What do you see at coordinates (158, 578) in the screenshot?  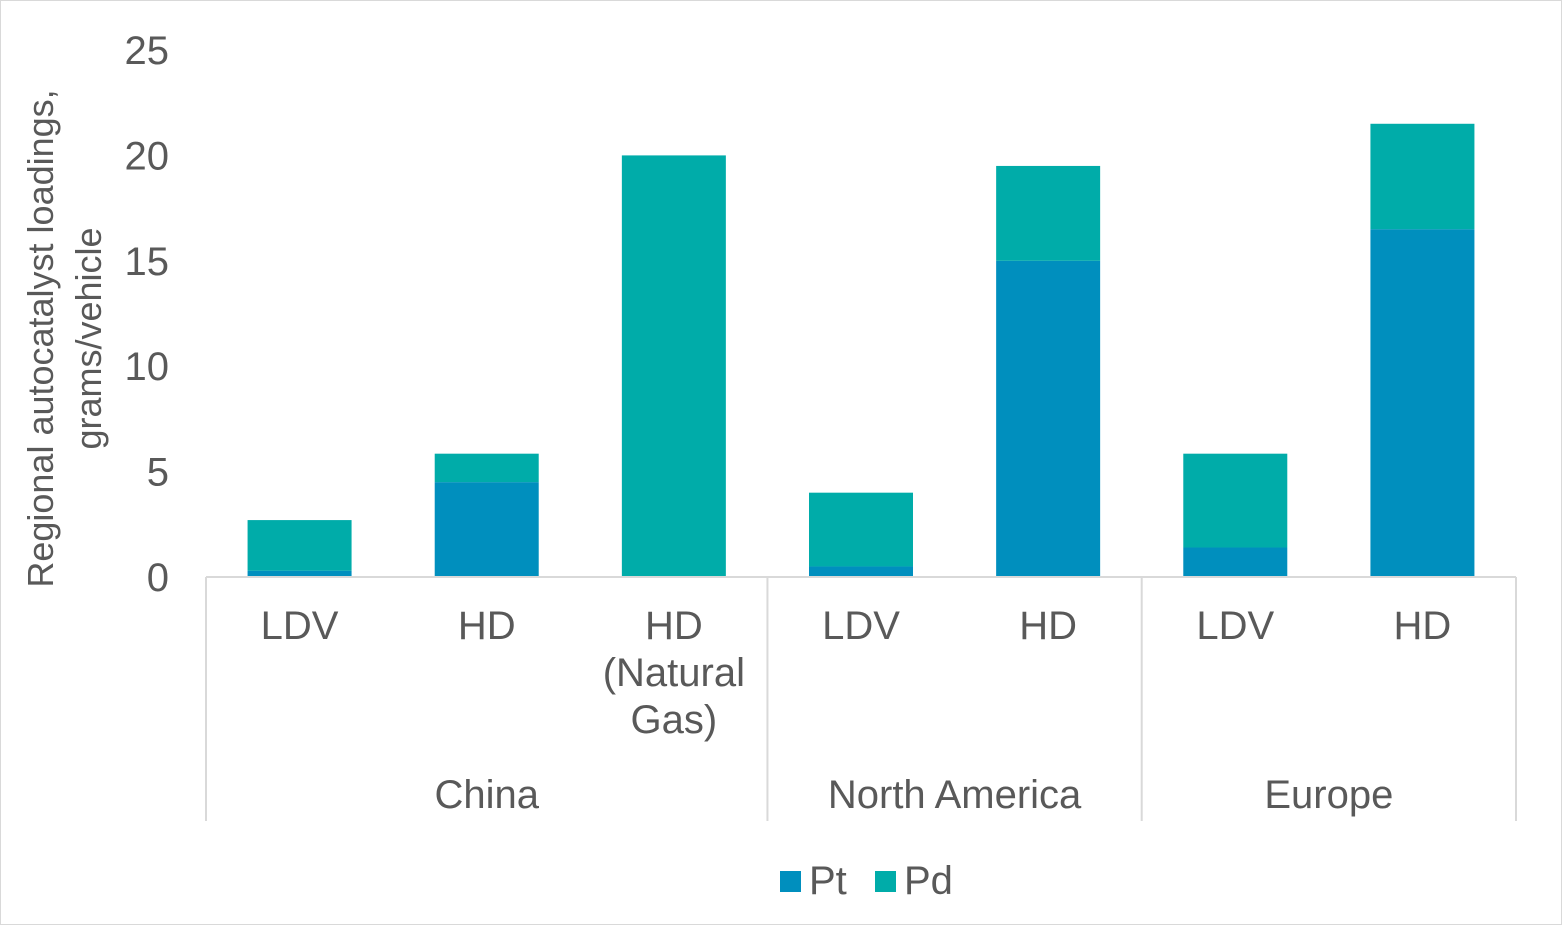 I see `y-tick-label: 0` at bounding box center [158, 578].